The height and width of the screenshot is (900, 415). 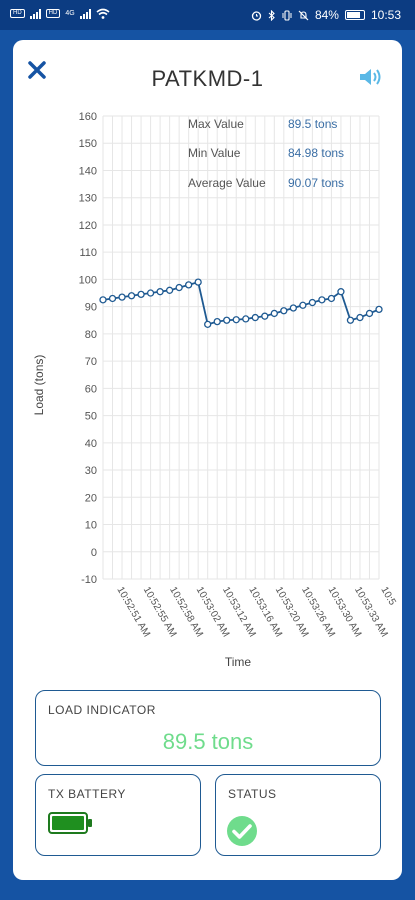 I want to click on load-indicator-label: LOAD INDICATOR, so click(x=102, y=710).